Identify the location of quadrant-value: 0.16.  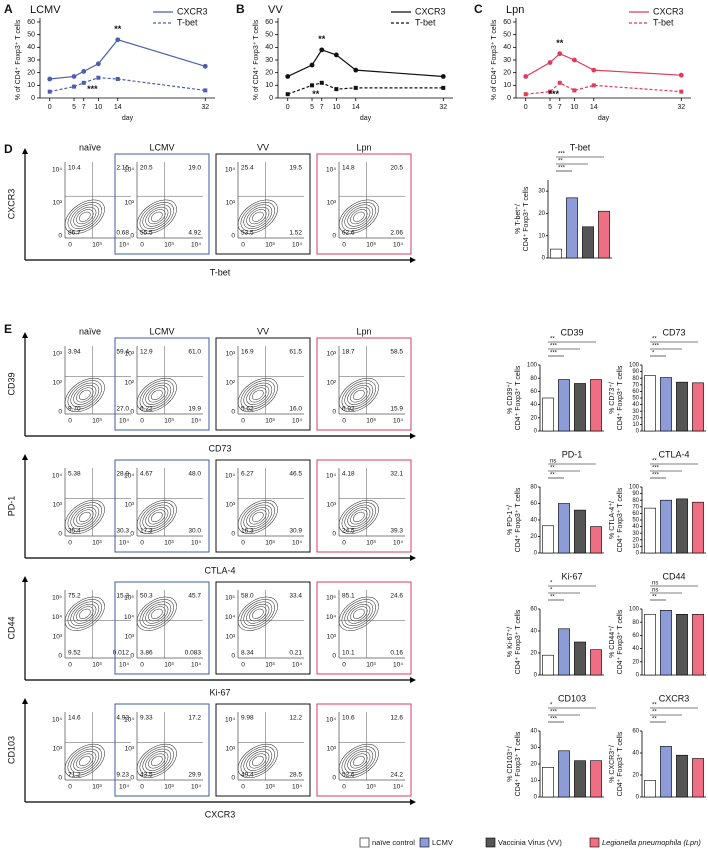
(396, 653).